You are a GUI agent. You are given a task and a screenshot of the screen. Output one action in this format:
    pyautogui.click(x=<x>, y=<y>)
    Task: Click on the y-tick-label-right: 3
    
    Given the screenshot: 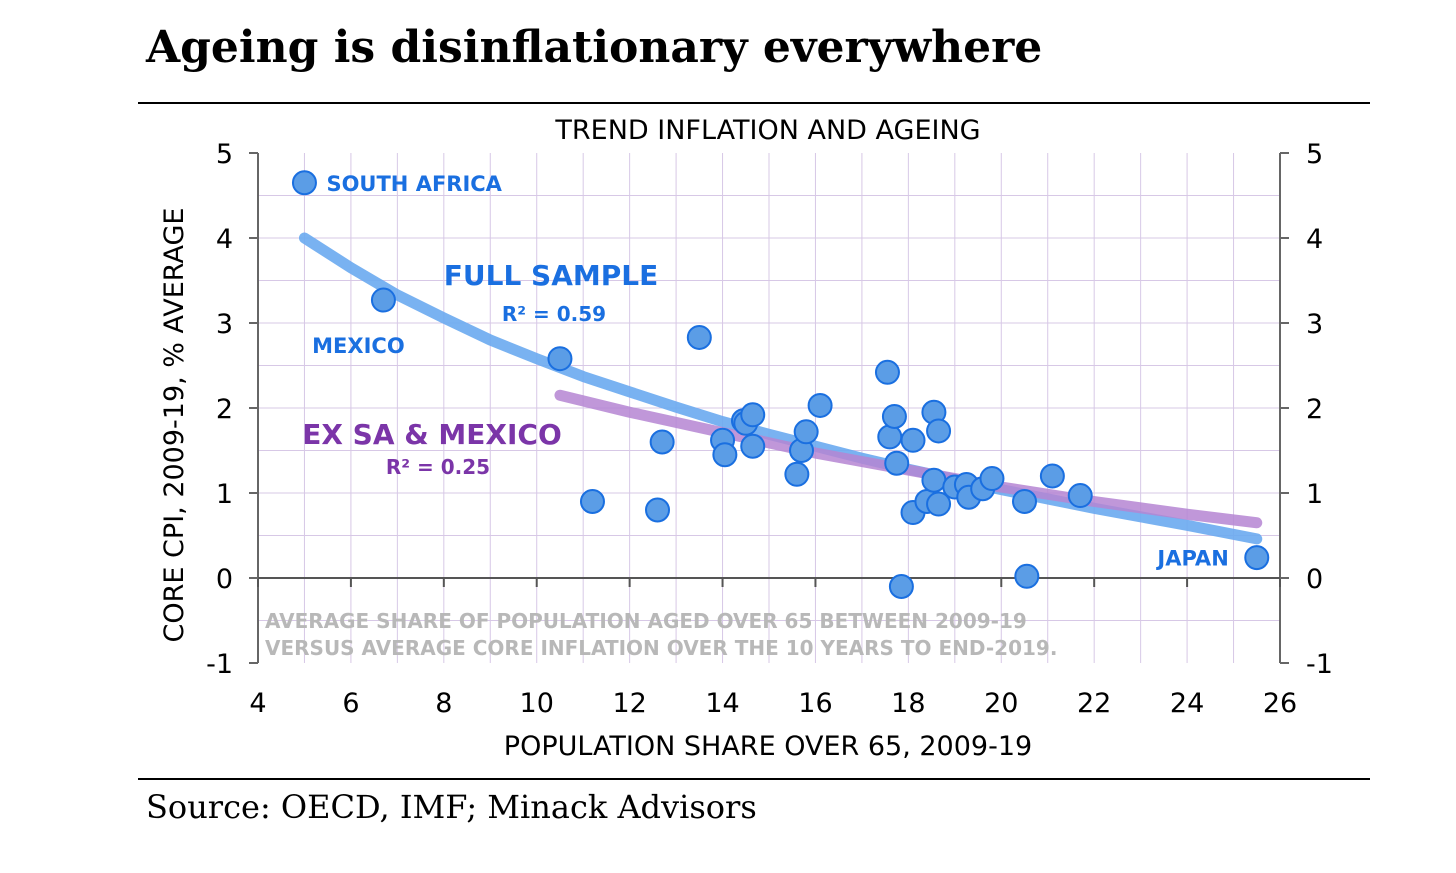 What is the action you would take?
    pyautogui.click(x=1314, y=324)
    